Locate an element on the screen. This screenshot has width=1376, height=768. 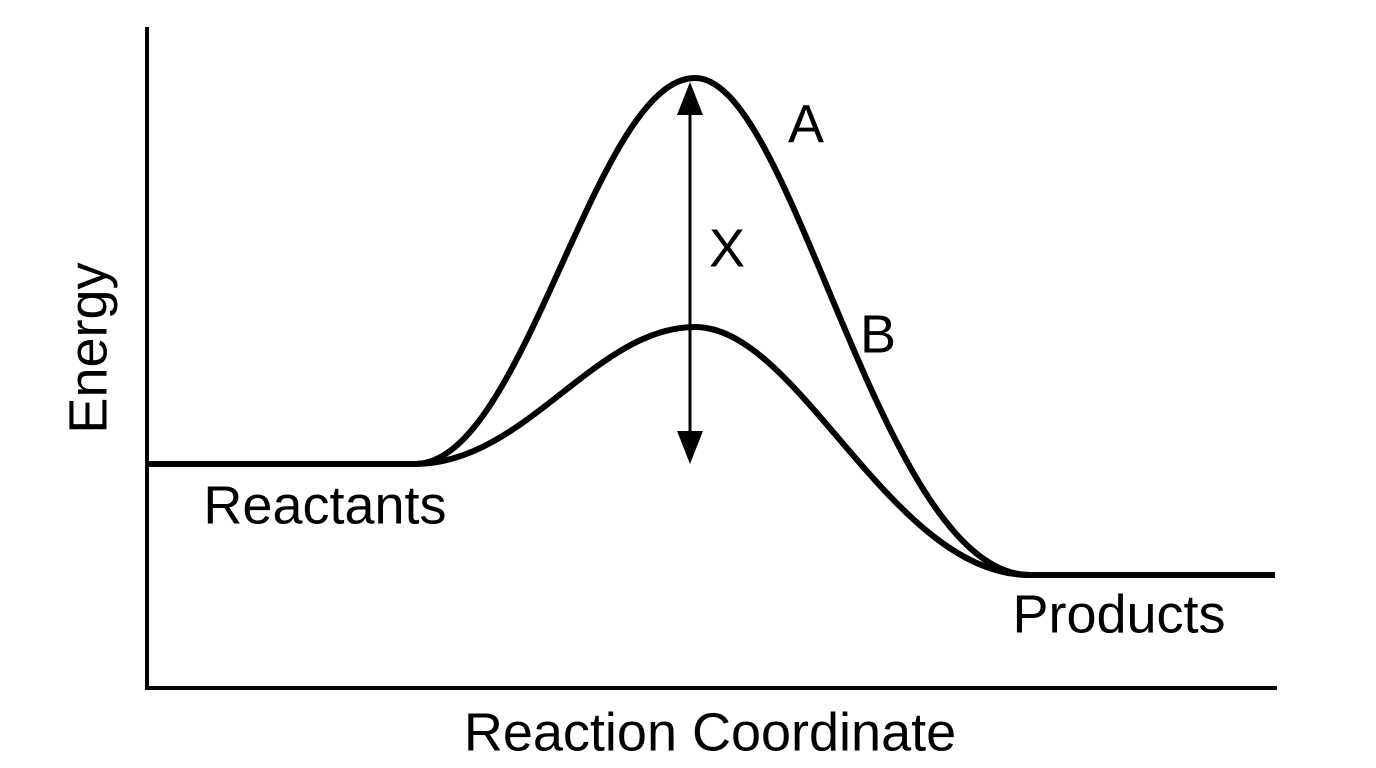
arrow-head-top is located at coordinates (690, 98).